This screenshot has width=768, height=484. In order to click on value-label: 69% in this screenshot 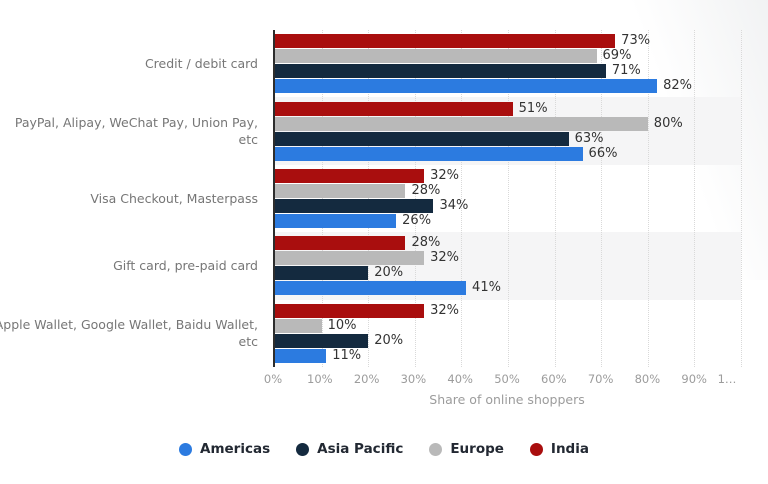, I will do `click(617, 56)`.